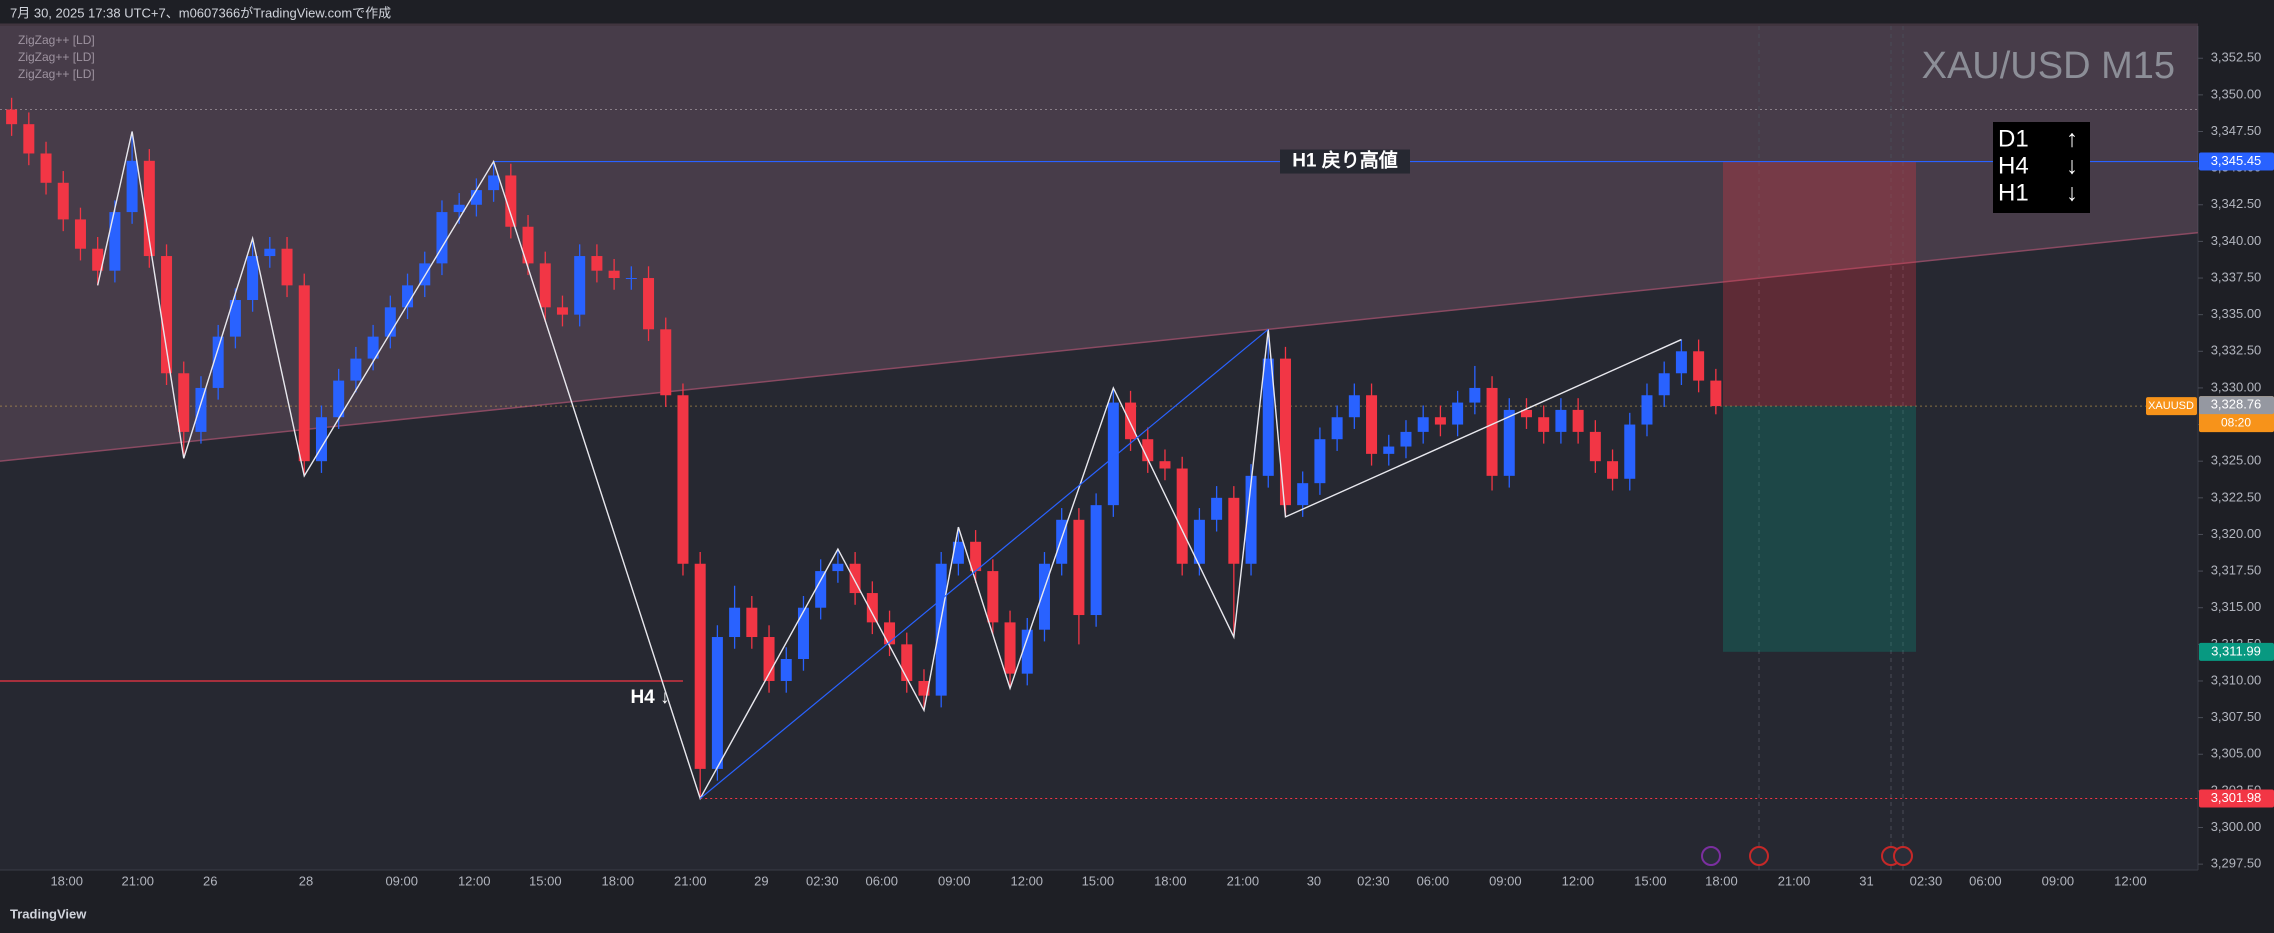 The image size is (2274, 933). I want to click on y-tick-label: 3,340.00, so click(2236, 240).